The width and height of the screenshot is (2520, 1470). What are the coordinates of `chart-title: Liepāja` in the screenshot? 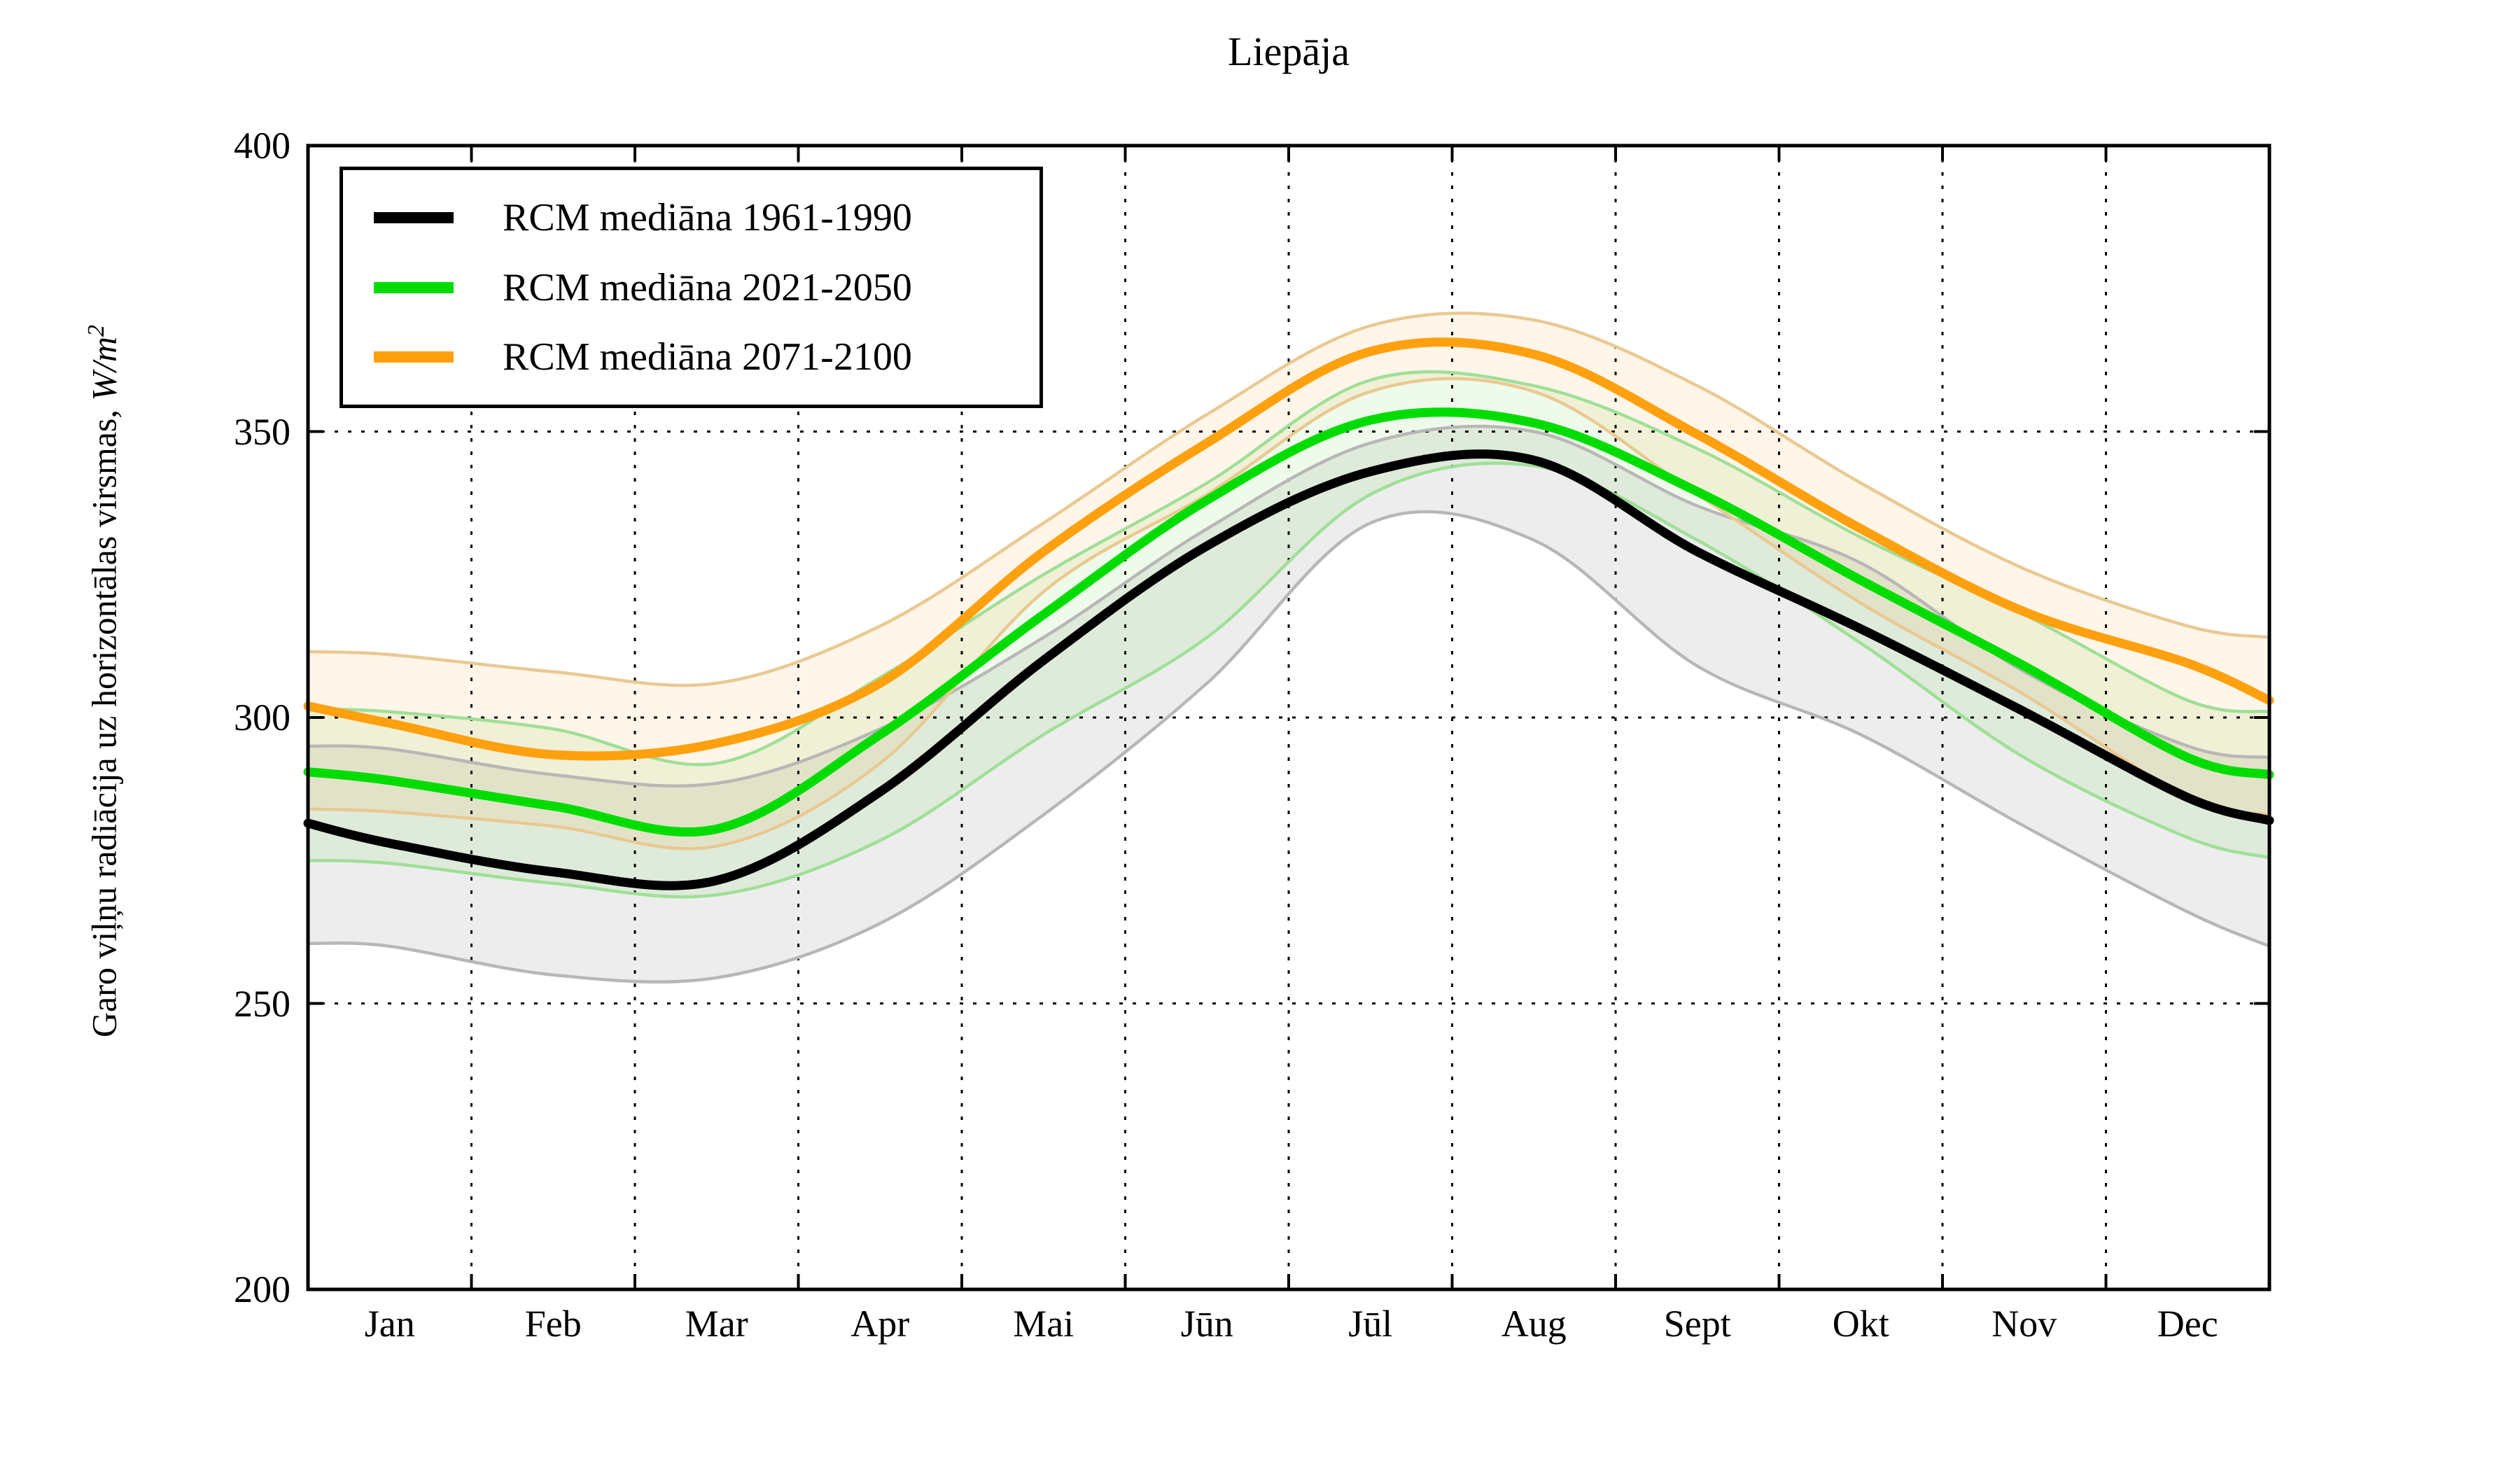 It's located at (1289, 51).